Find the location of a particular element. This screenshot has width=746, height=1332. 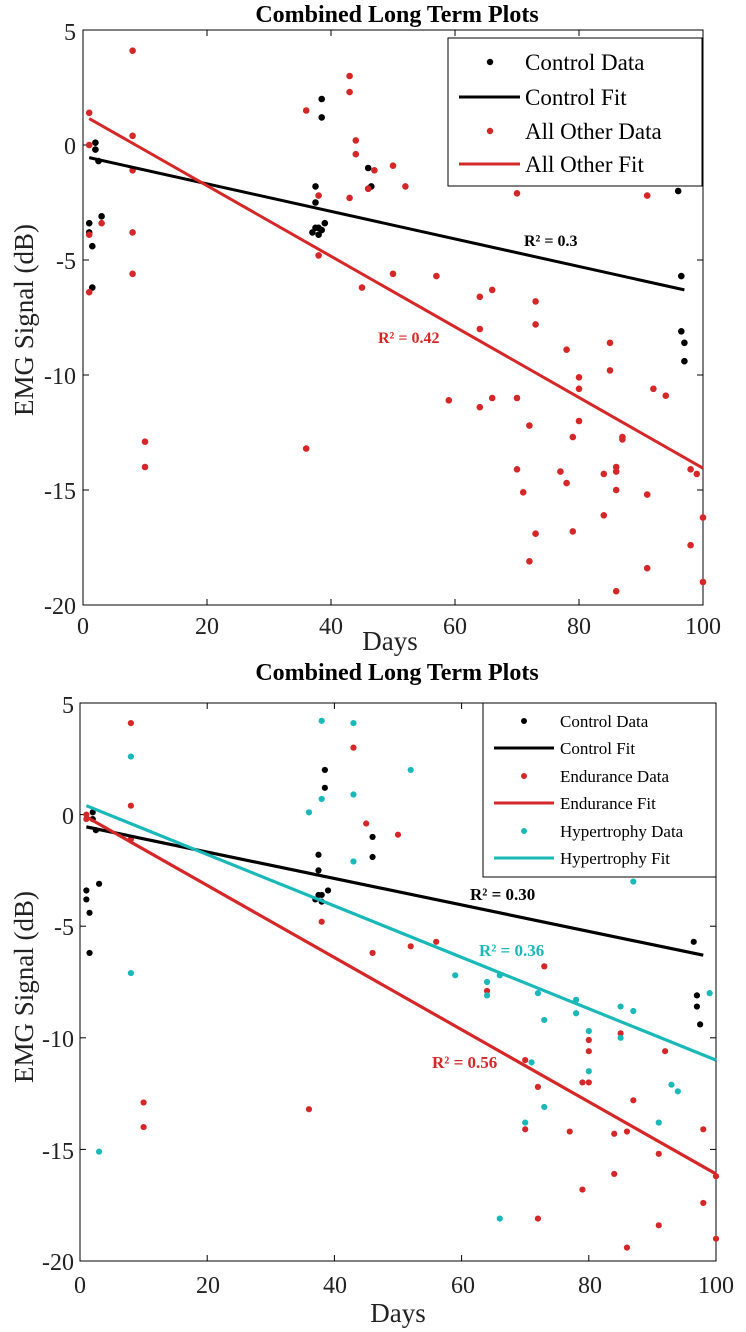

legend-entry: Endurance Data is located at coordinates (614, 776).